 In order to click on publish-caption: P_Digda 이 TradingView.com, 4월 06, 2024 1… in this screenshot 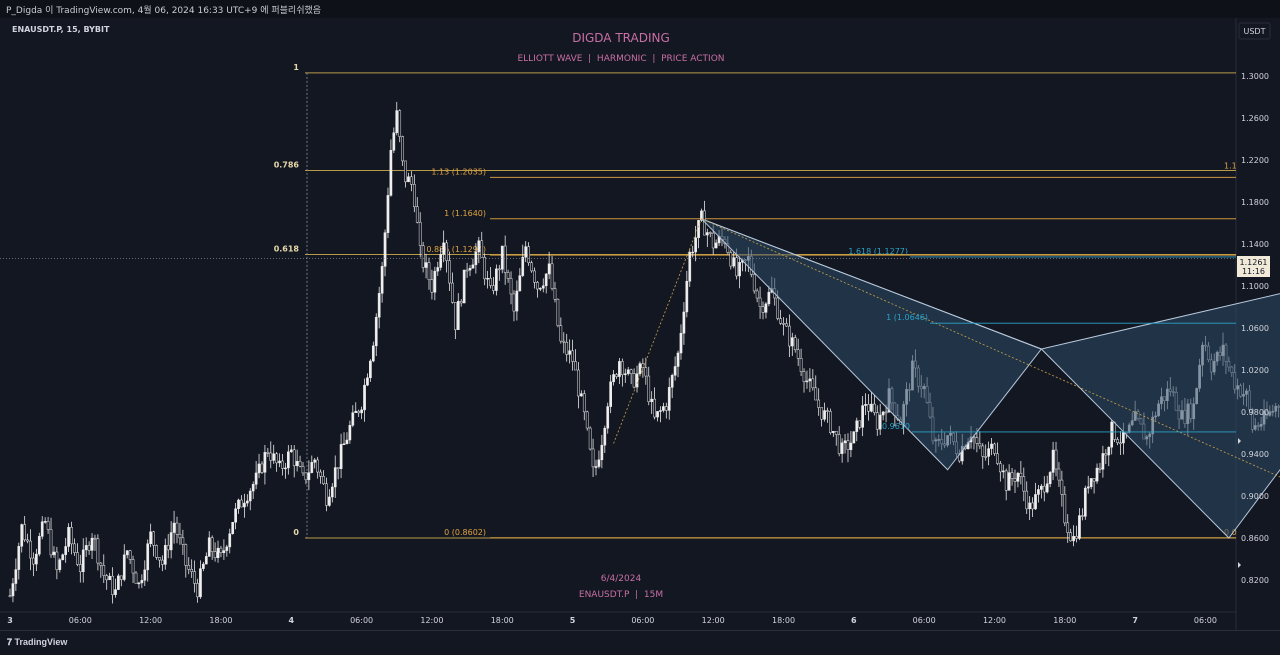, I will do `click(164, 11)`.